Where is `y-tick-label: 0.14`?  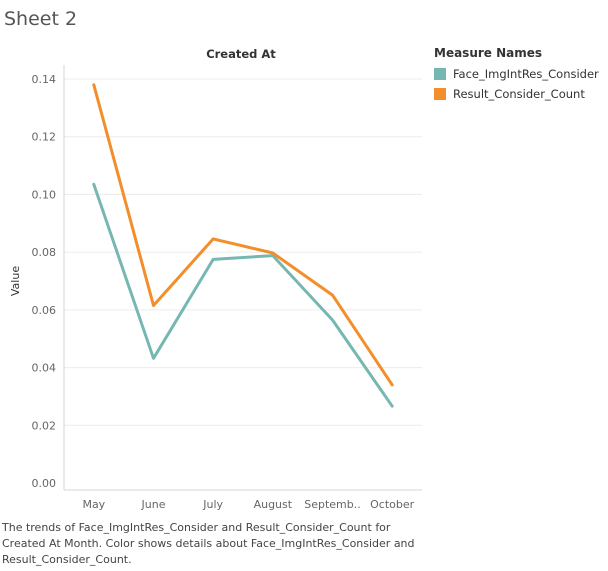
y-tick-label: 0.14 is located at coordinates (44, 79).